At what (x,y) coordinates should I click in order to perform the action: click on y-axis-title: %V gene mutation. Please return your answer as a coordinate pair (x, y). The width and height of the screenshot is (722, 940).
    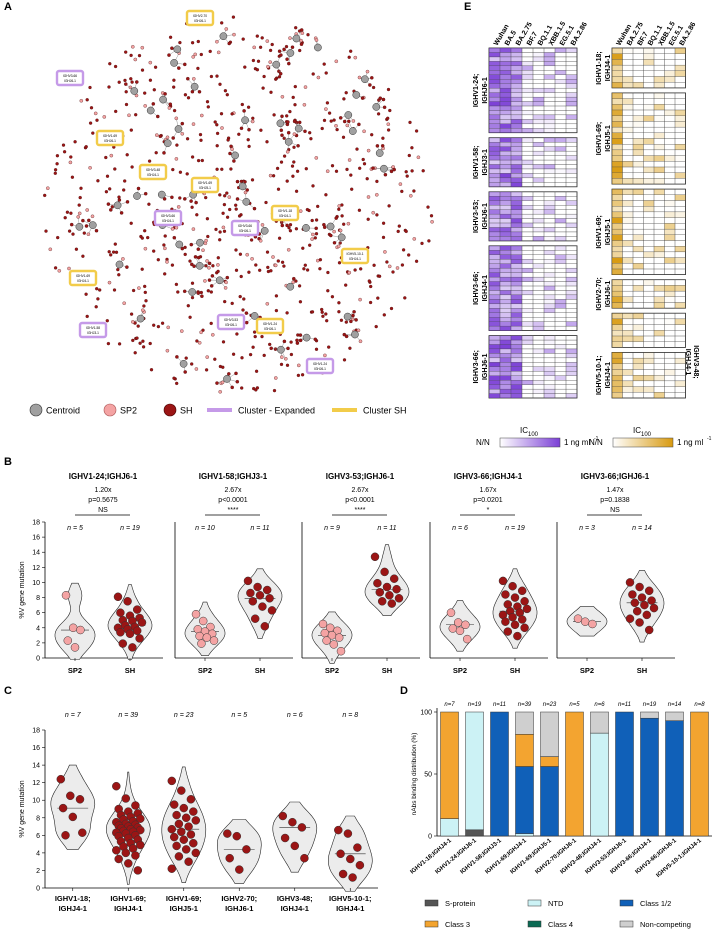
    Looking at the image, I should click on (22, 808).